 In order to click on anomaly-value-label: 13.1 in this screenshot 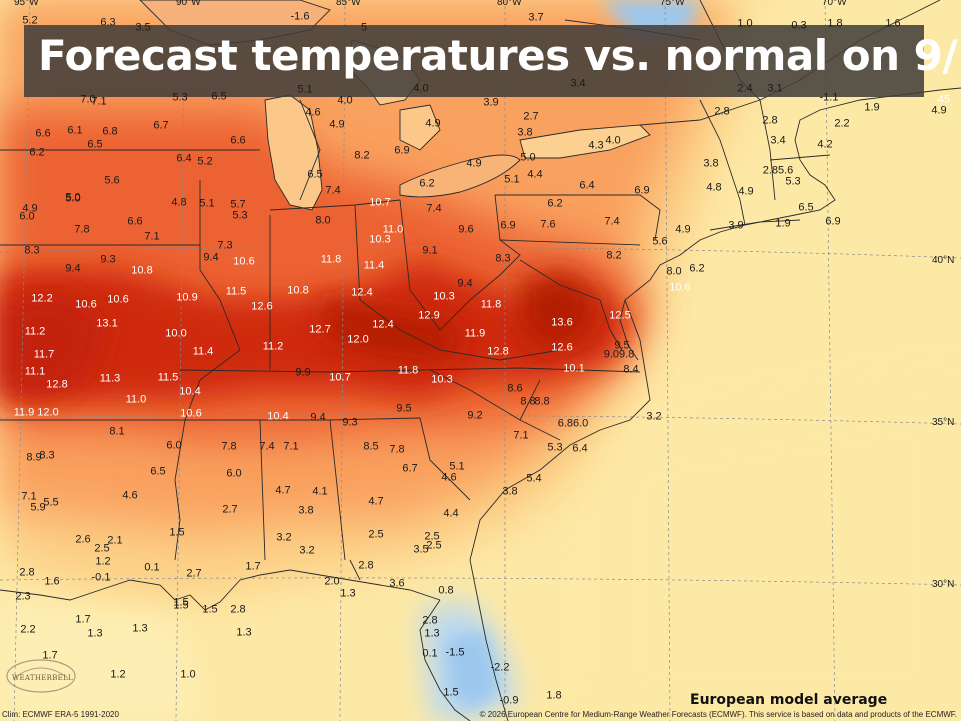, I will do `click(107, 323)`.